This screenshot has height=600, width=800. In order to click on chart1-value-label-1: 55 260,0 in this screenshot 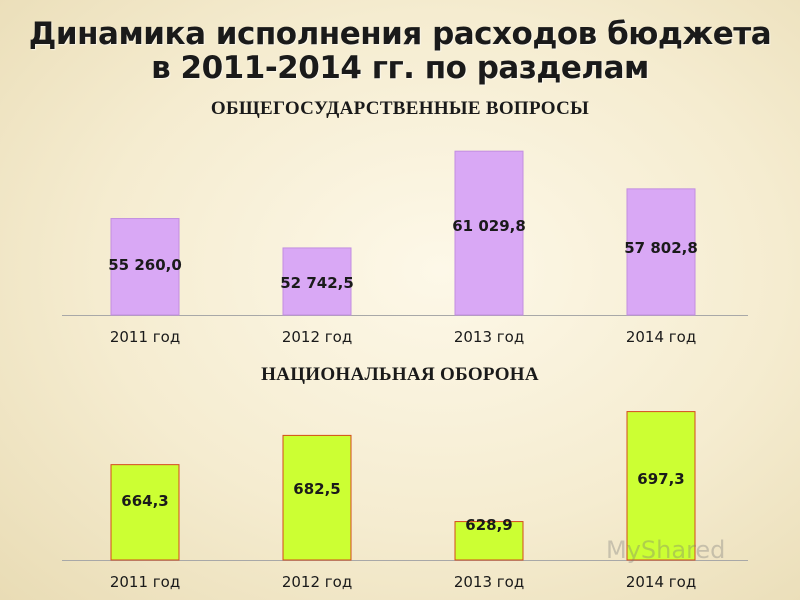, I will do `click(145, 265)`.